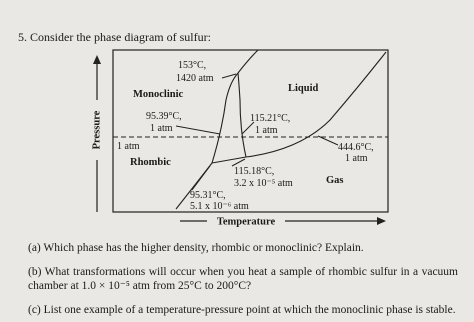 The height and width of the screenshot is (322, 474). Describe the element at coordinates (263, 183) in the screenshot. I see `point-pressure: 3.2 x 10⁻⁵ atm` at that location.